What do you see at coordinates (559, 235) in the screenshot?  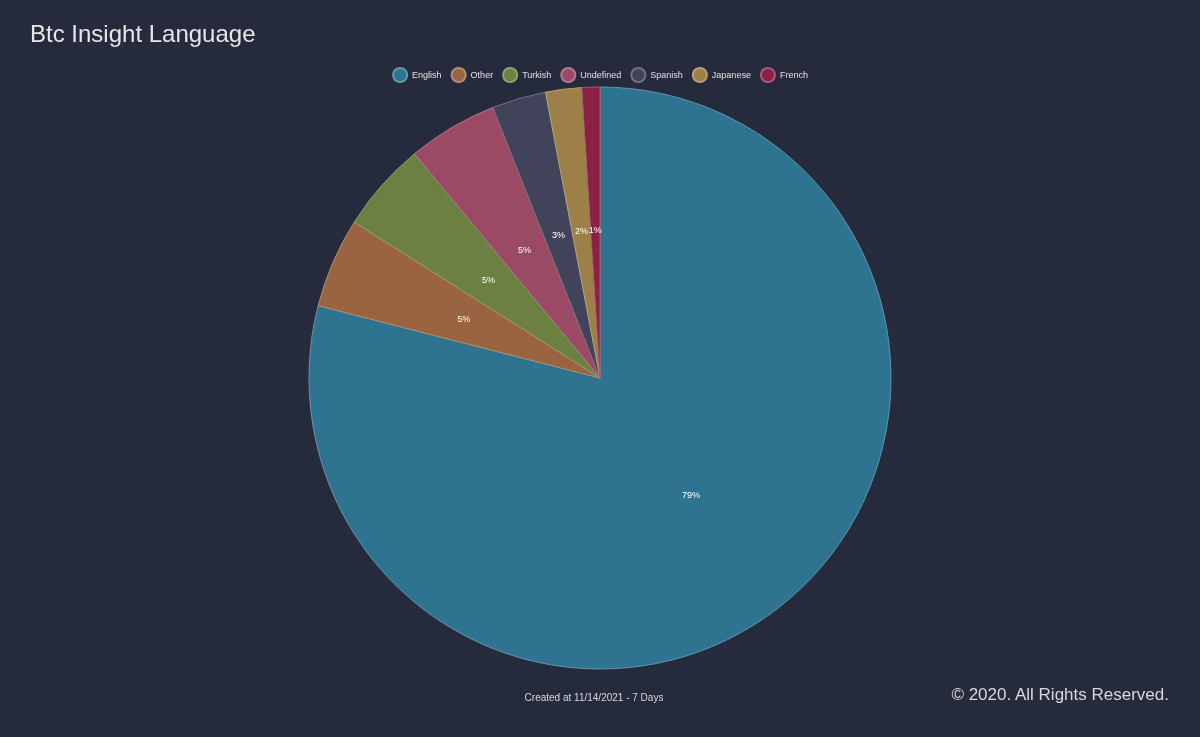 I see `data-label: 3%` at bounding box center [559, 235].